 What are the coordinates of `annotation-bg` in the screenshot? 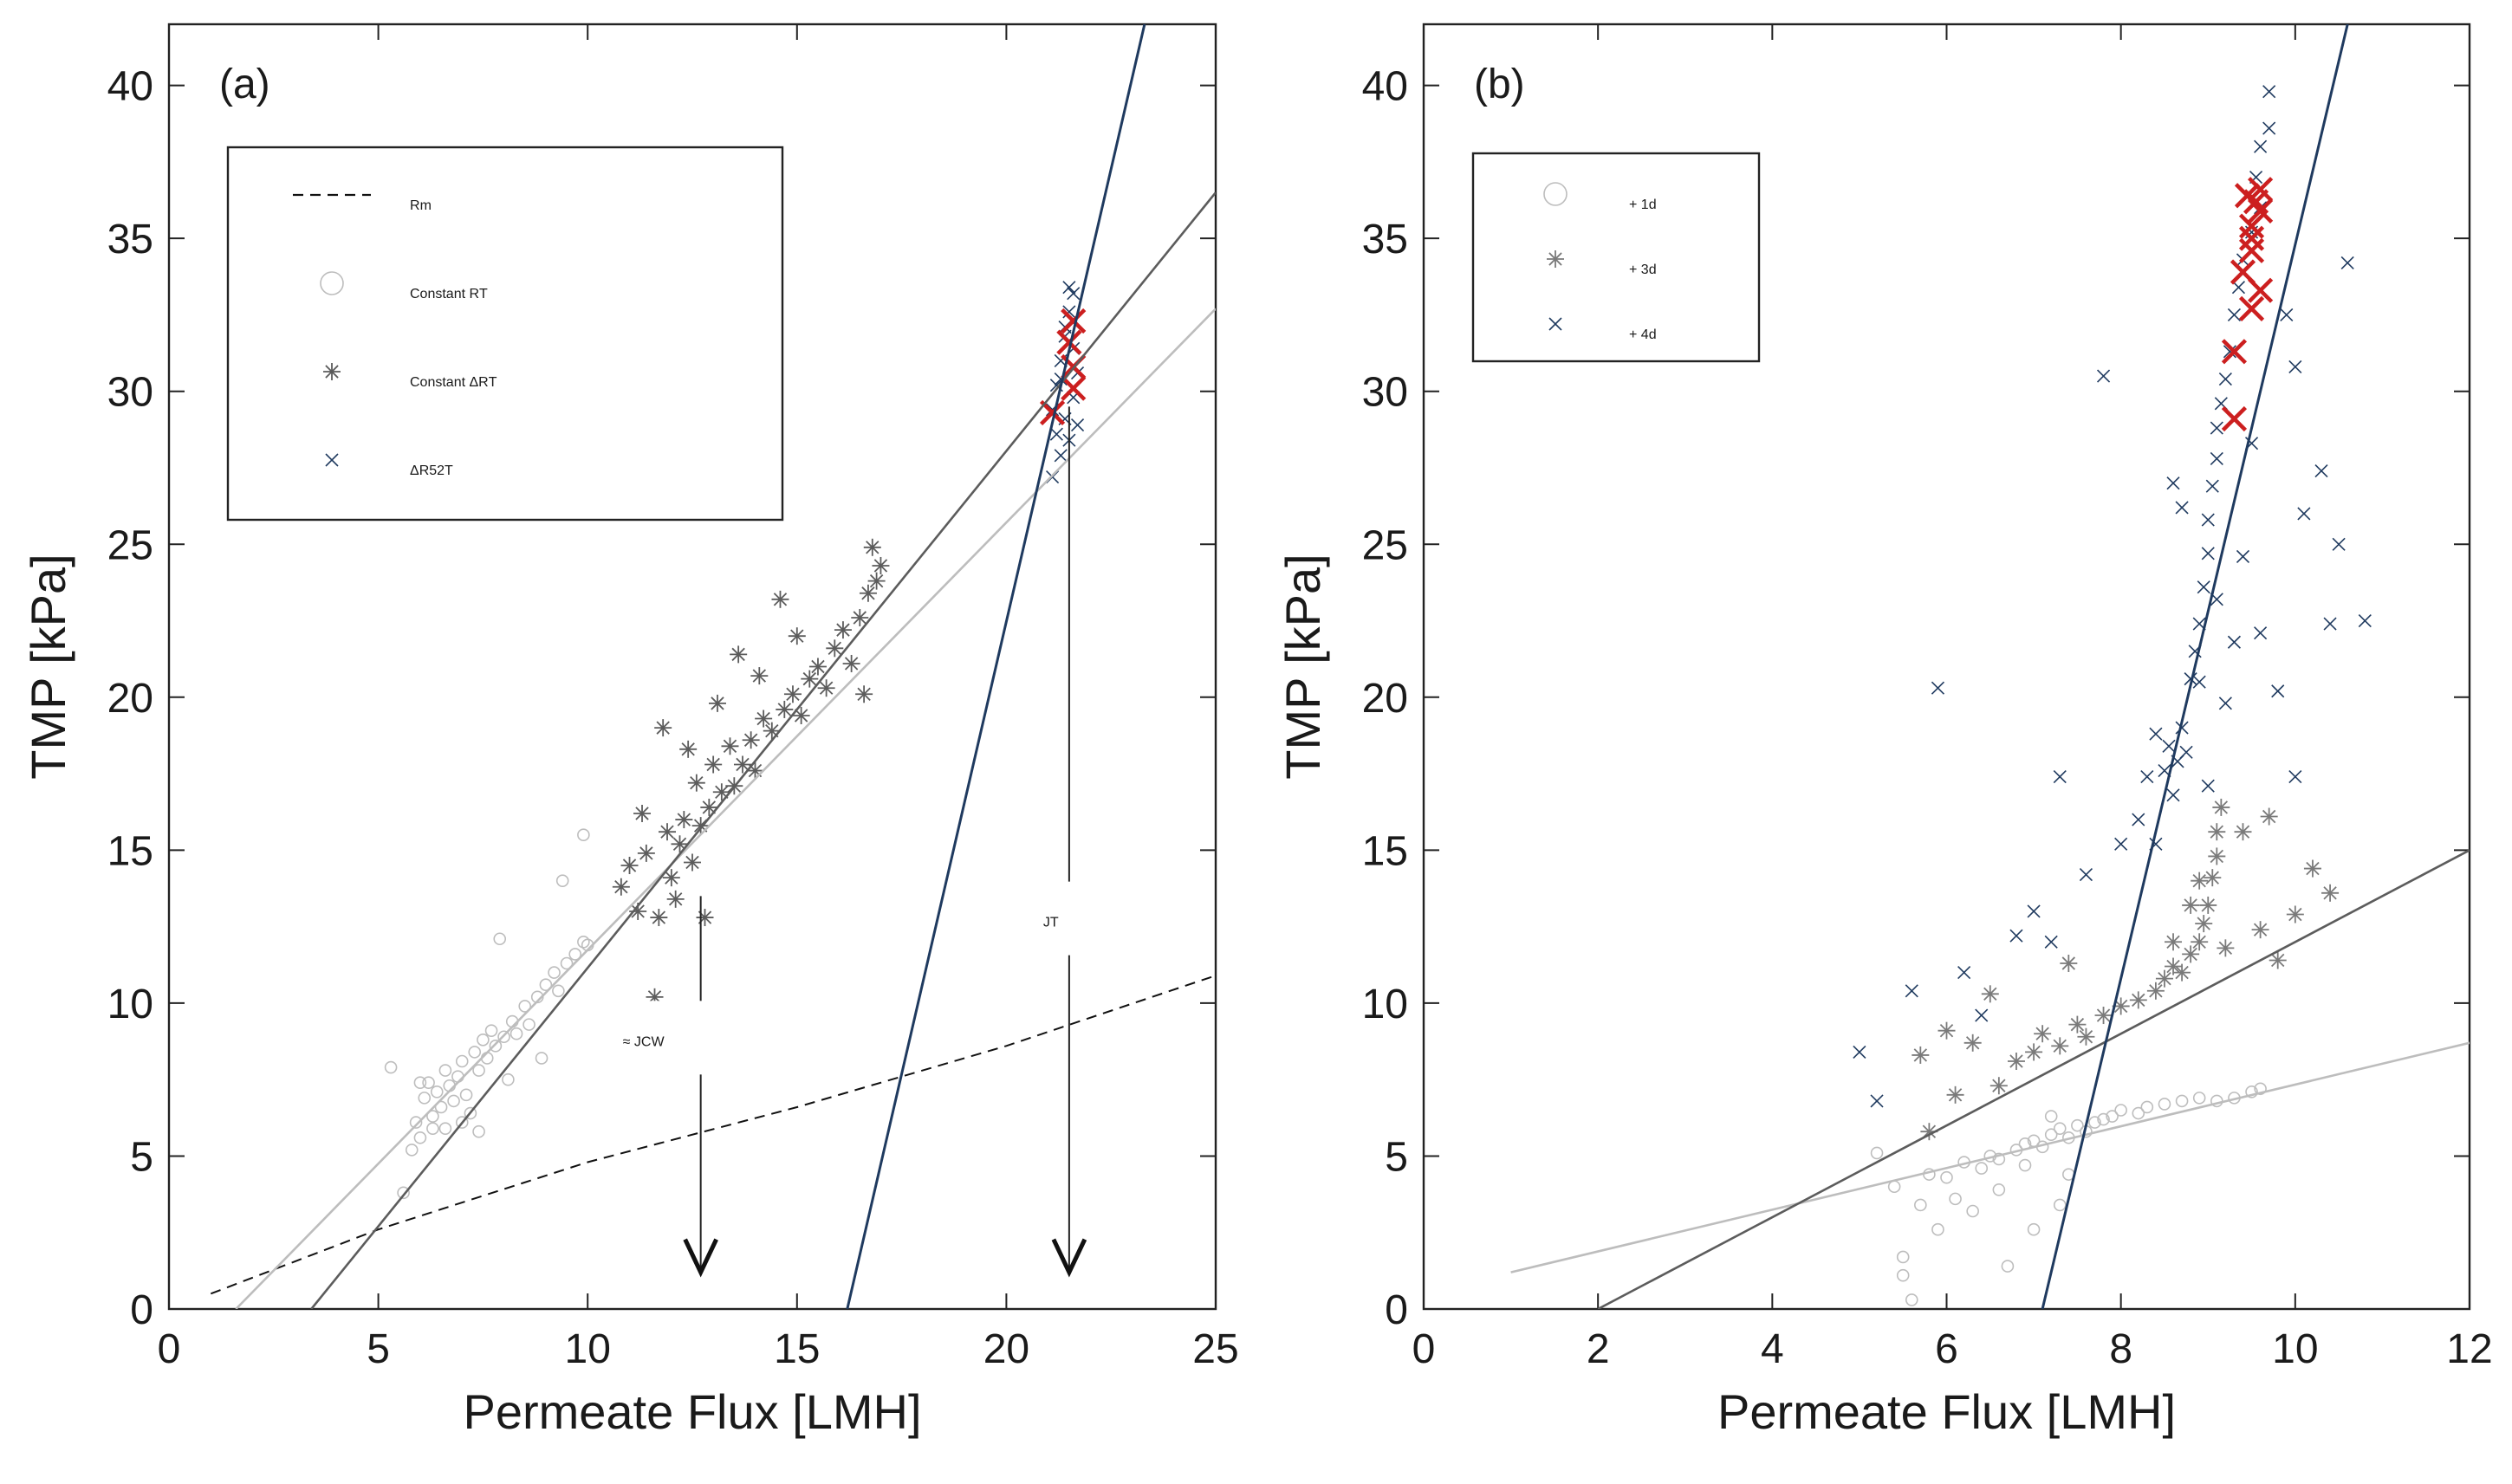 It's located at (1067, 918).